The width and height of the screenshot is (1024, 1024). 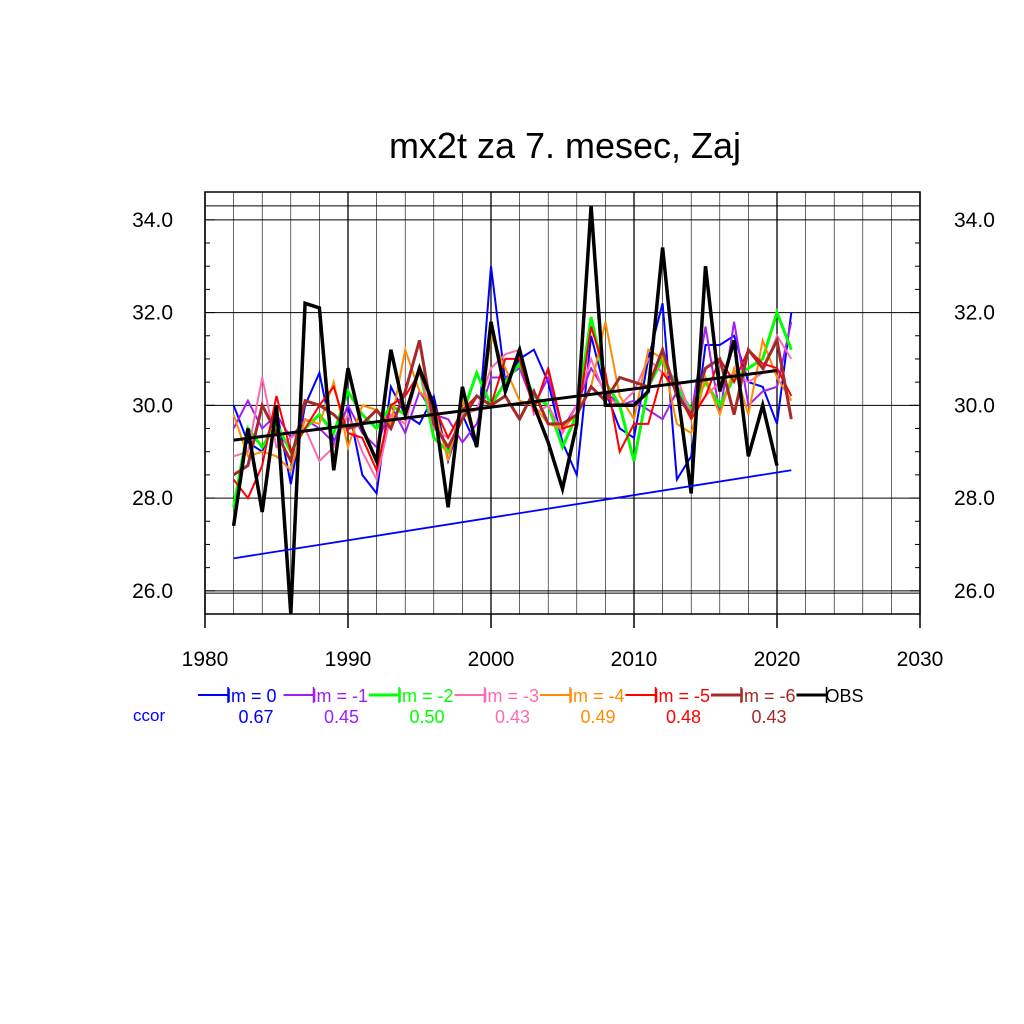 What do you see at coordinates (426, 696) in the screenshot?
I see `legend-label: lm = -2` at bounding box center [426, 696].